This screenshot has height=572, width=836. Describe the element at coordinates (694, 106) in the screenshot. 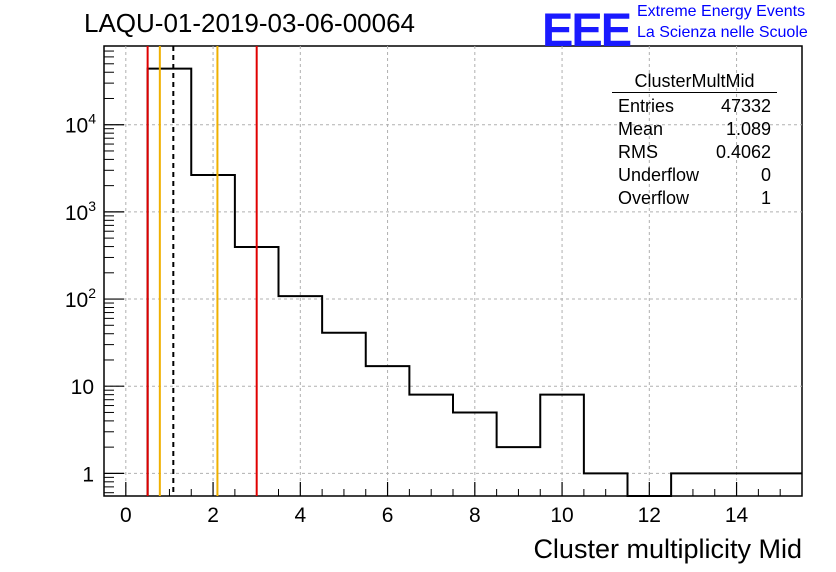

I see `stats-row-entries: Entries 47332` at that location.